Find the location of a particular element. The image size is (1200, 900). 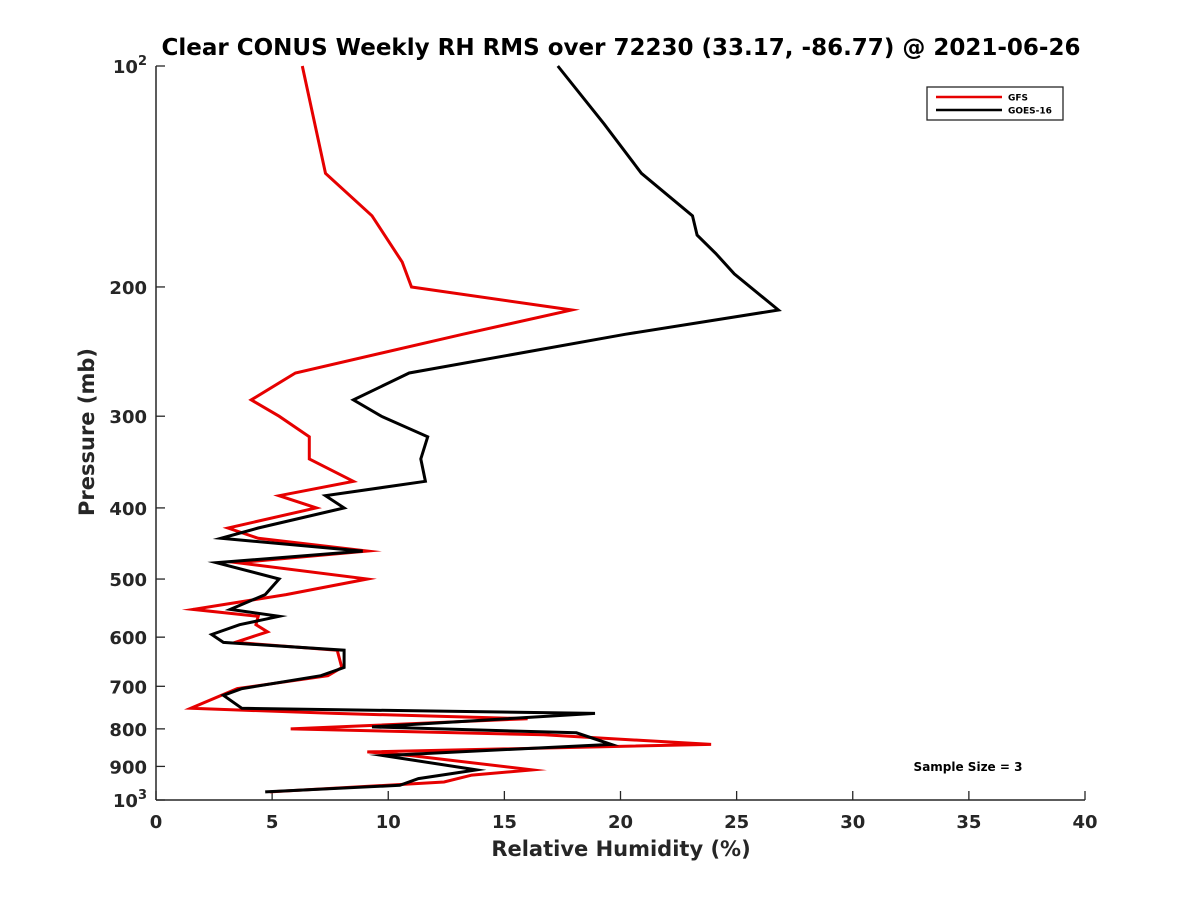

y-tick-label: 600 is located at coordinates (128, 638).